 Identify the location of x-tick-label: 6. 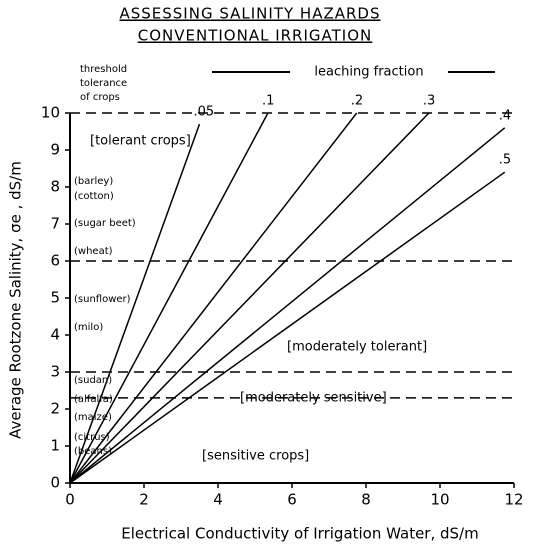
(292, 500).